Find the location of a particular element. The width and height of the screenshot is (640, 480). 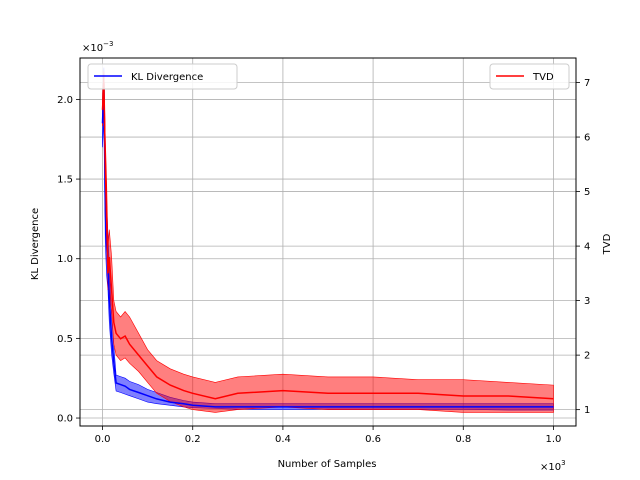

x-axis-label: Number of Samples is located at coordinates (327, 464).